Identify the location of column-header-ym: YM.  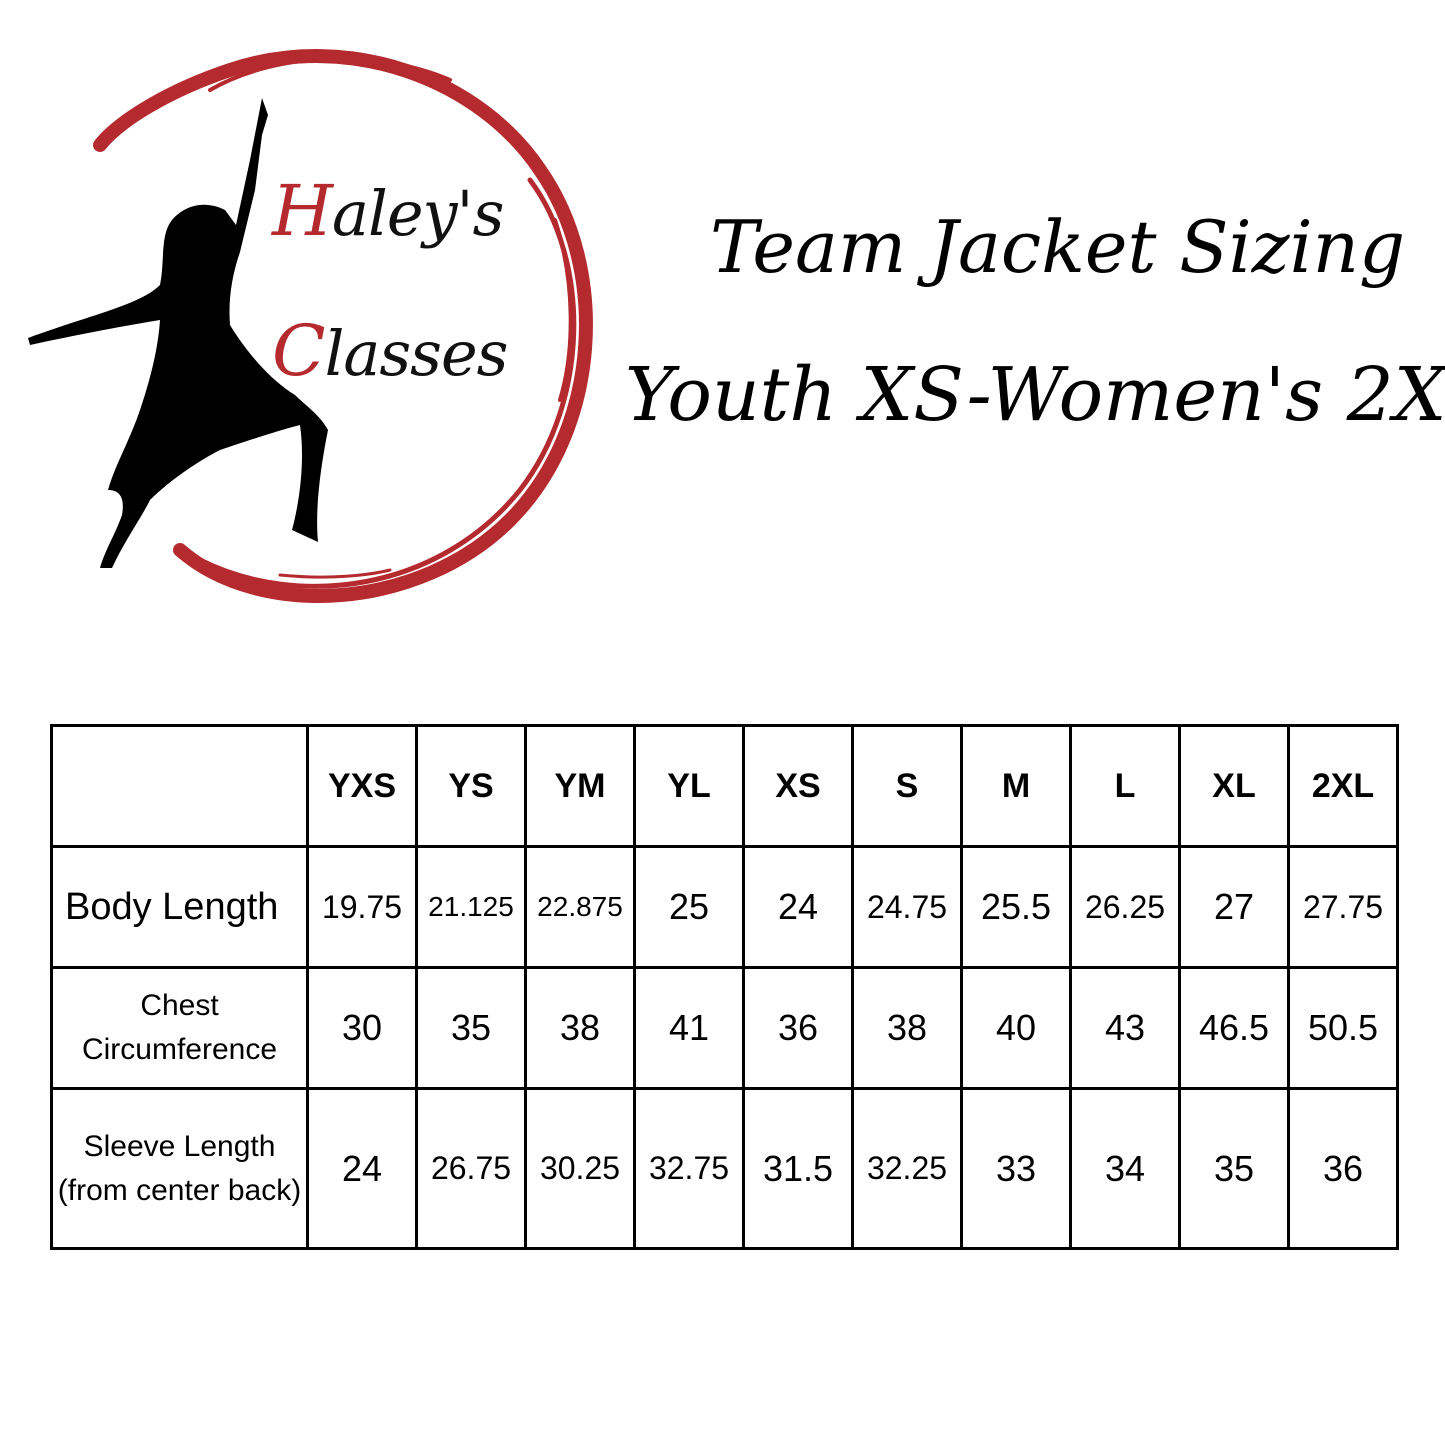
(580, 786).